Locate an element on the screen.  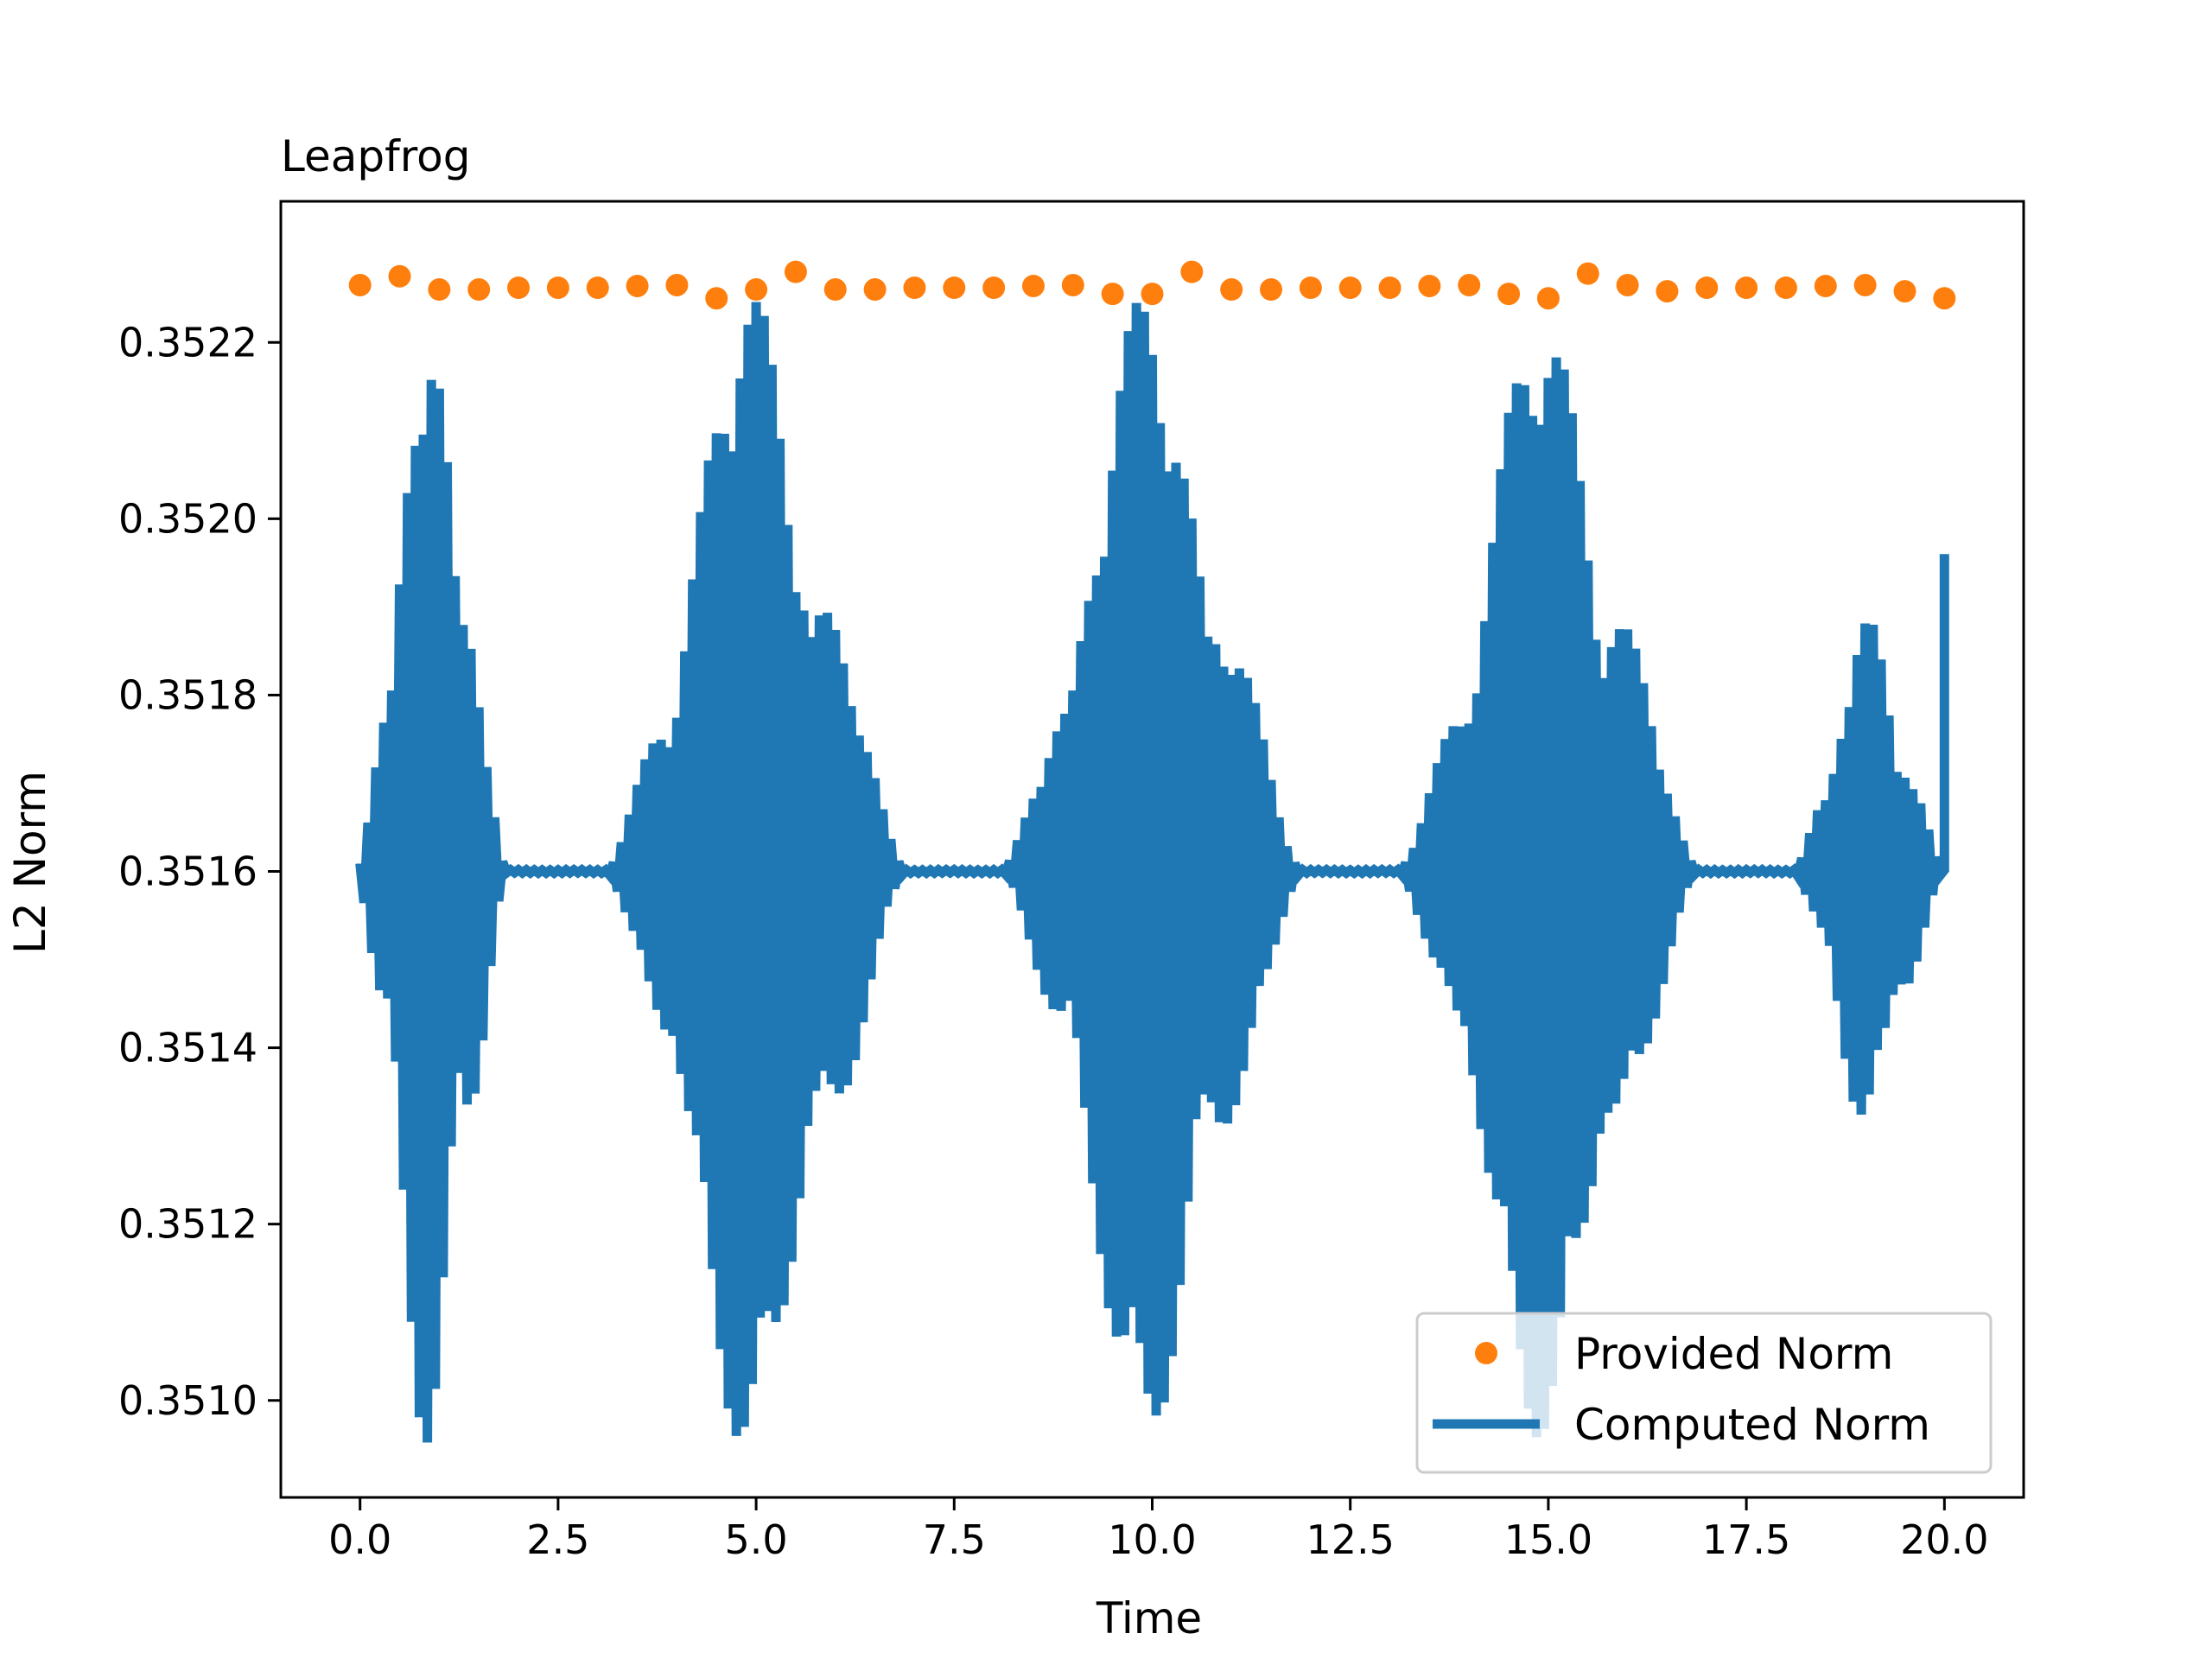
legend: Provided Norm Computed Norm is located at coordinates (1704, 1393).